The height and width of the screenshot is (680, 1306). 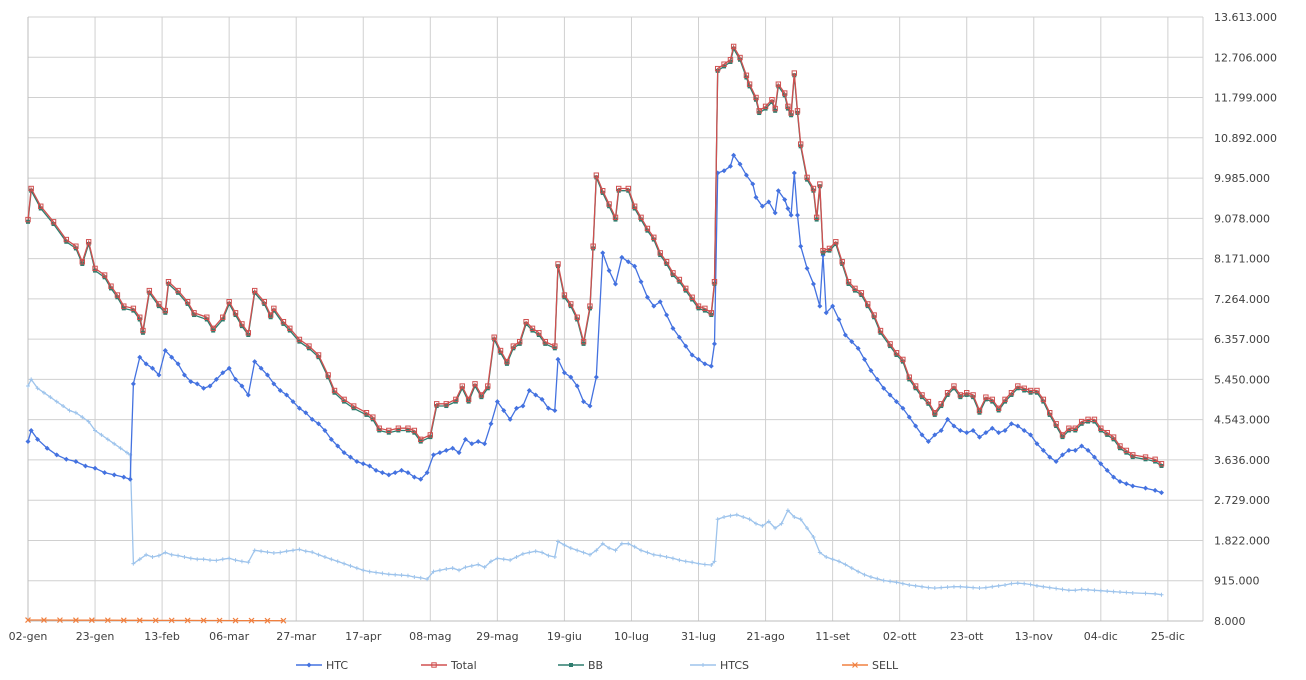 I want to click on legend-htc-point, so click(x=309, y=665).